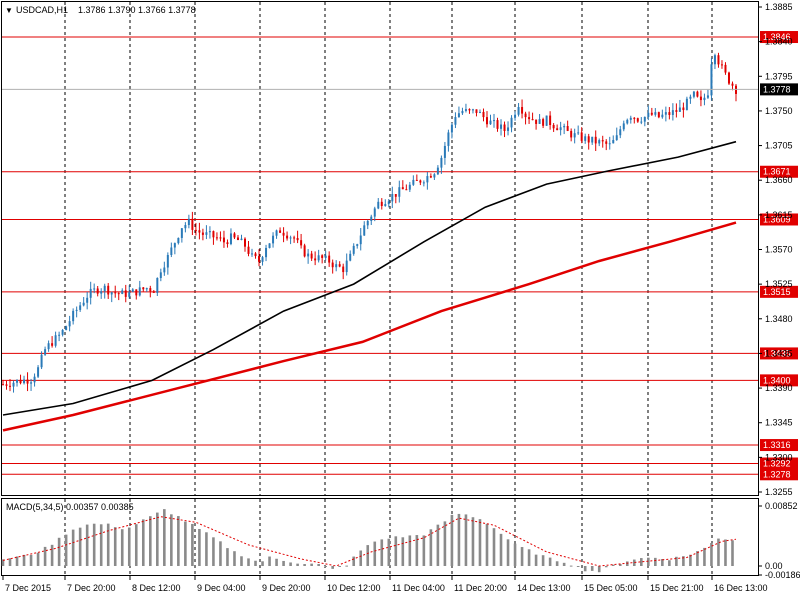  What do you see at coordinates (779, 42) in the screenshot?
I see `price-tick-label: 1.3840` at bounding box center [779, 42].